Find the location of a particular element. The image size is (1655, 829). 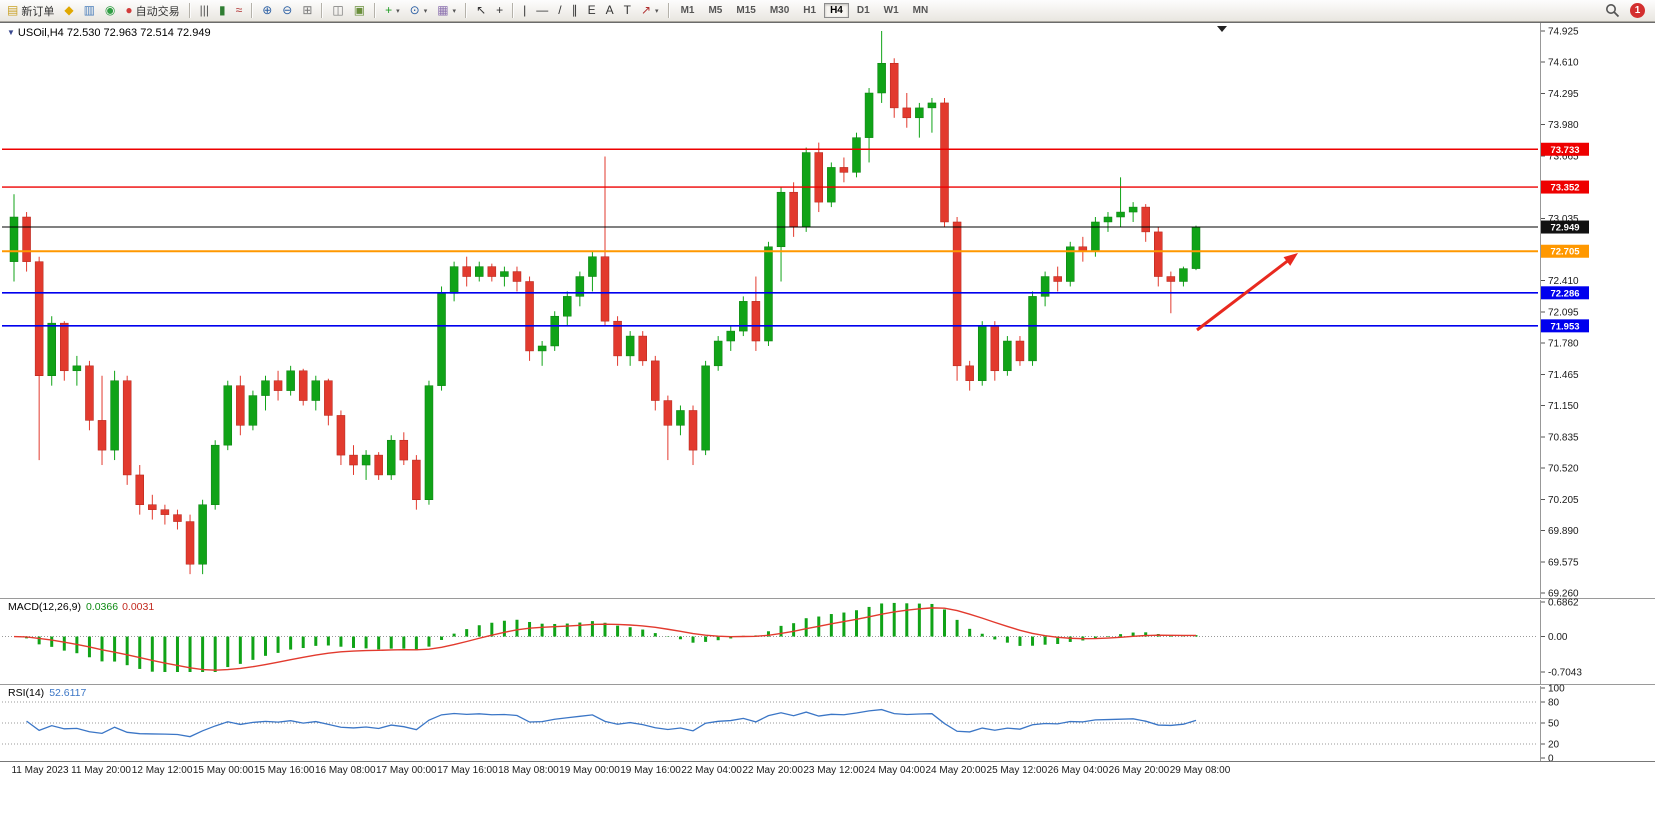

trend-arrow-annotation is located at coordinates (1247, 292).